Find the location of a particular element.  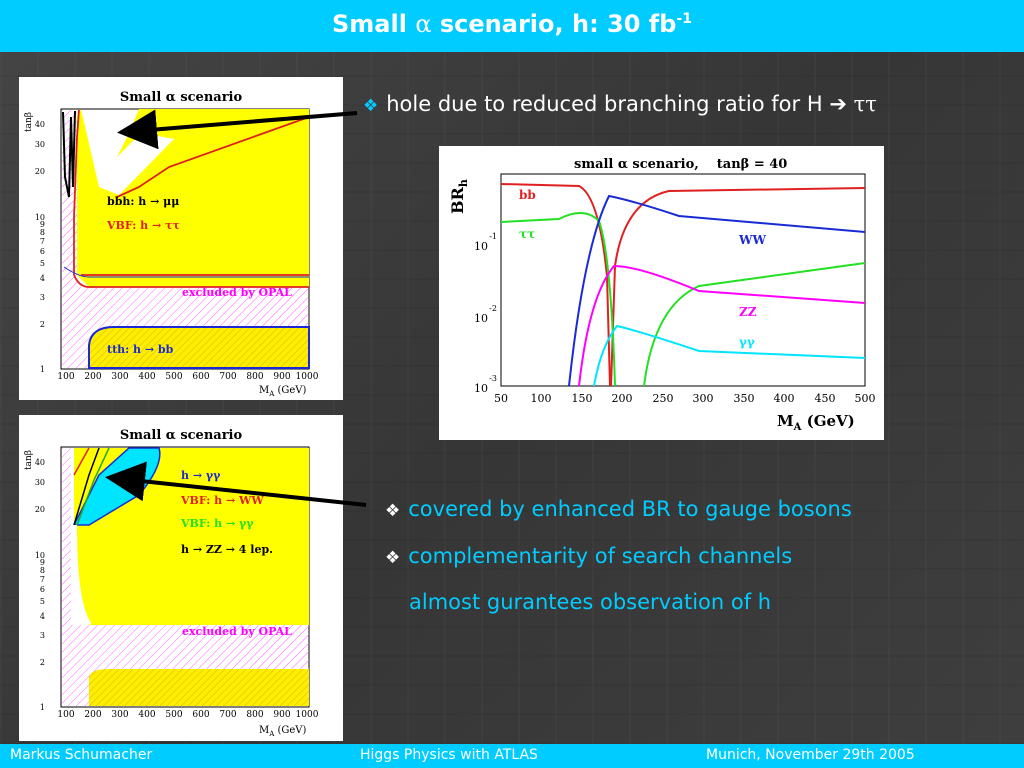

bullet-observation: almost gurantees observation of h is located at coordinates (590, 602).